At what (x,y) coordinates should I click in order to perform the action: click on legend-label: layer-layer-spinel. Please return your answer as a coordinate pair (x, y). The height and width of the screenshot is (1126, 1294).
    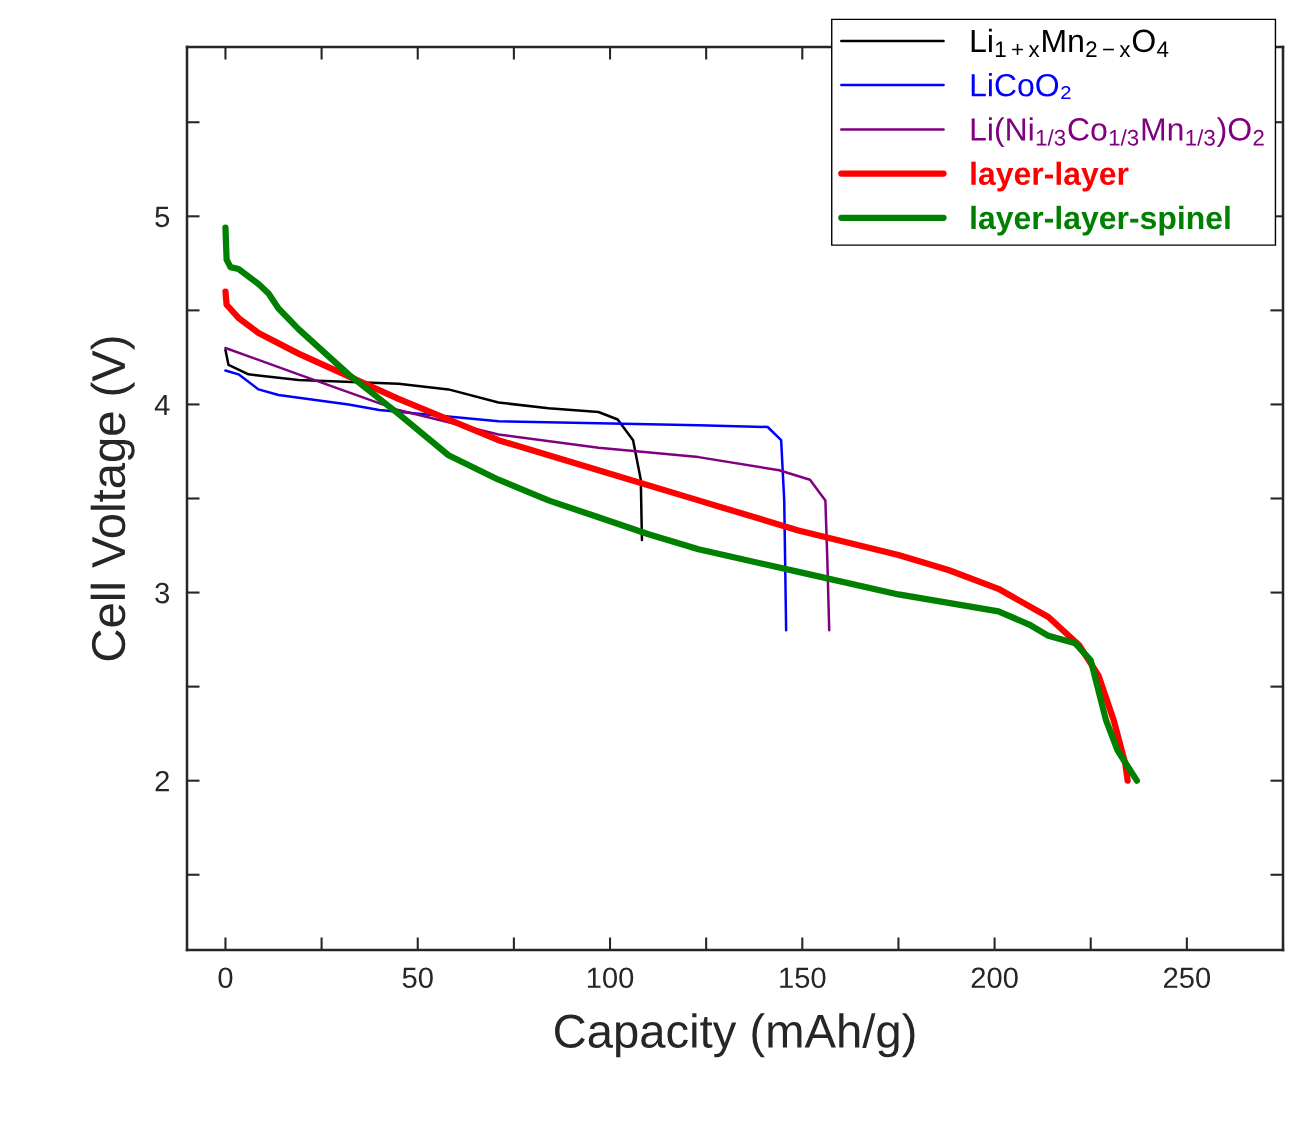
    Looking at the image, I should click on (1100, 220).